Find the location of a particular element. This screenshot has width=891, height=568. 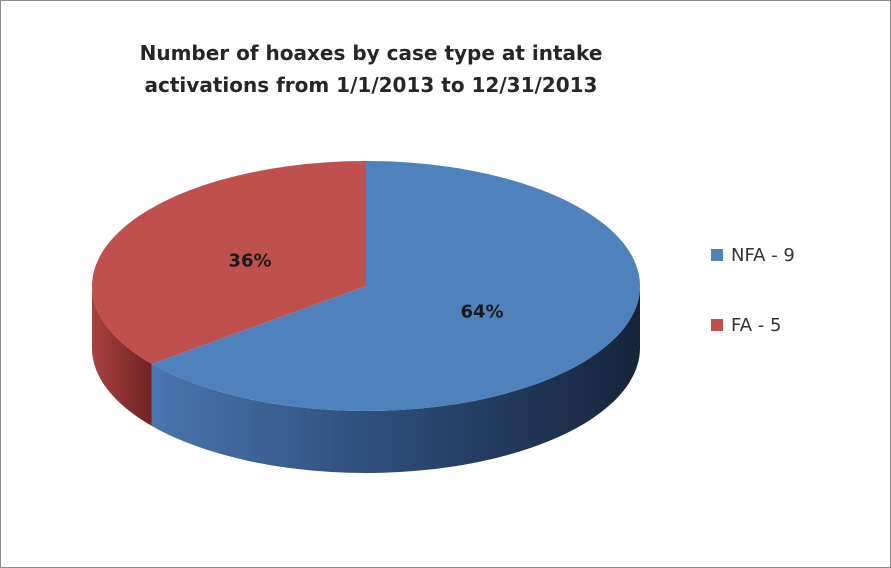

legend-label-fa: FA - 5 is located at coordinates (756, 325).